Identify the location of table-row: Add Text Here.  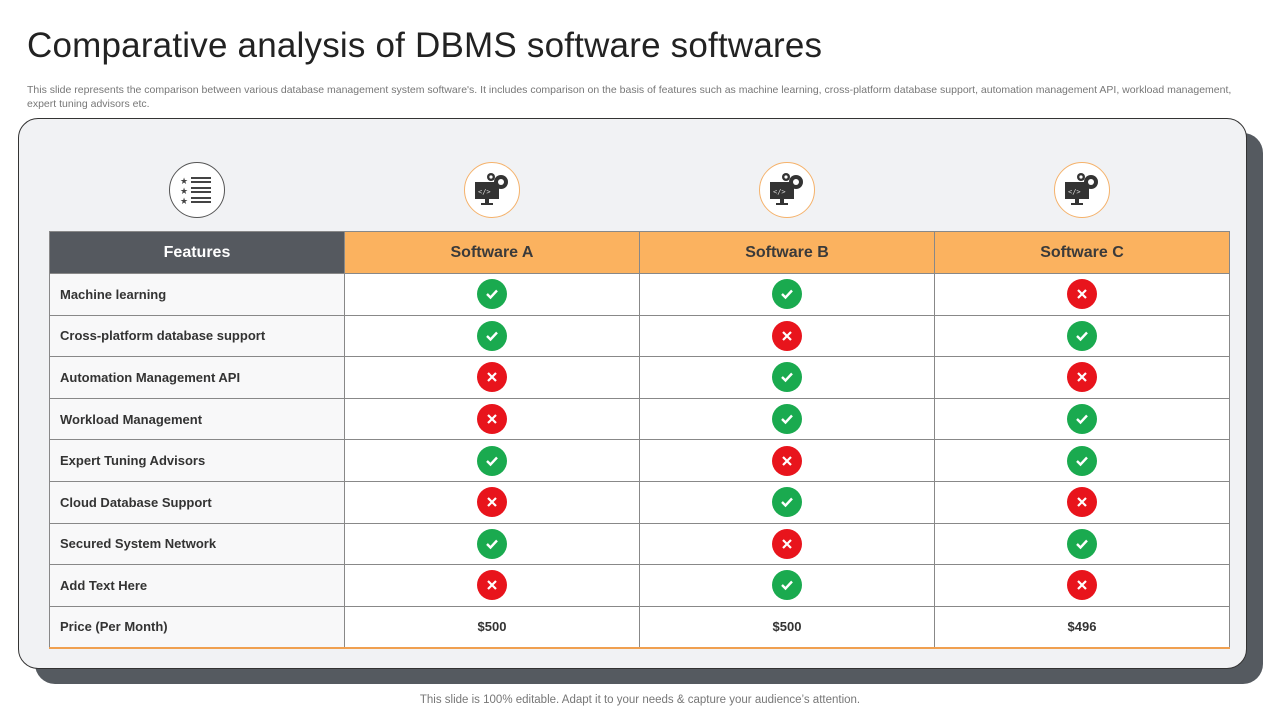
(639, 585).